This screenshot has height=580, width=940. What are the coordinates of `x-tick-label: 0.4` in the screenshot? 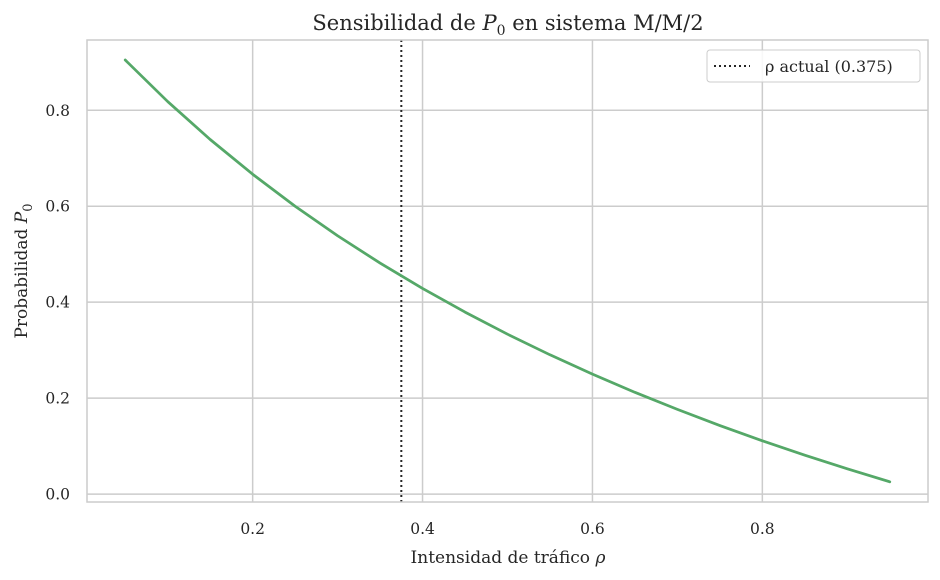 It's located at (422, 529).